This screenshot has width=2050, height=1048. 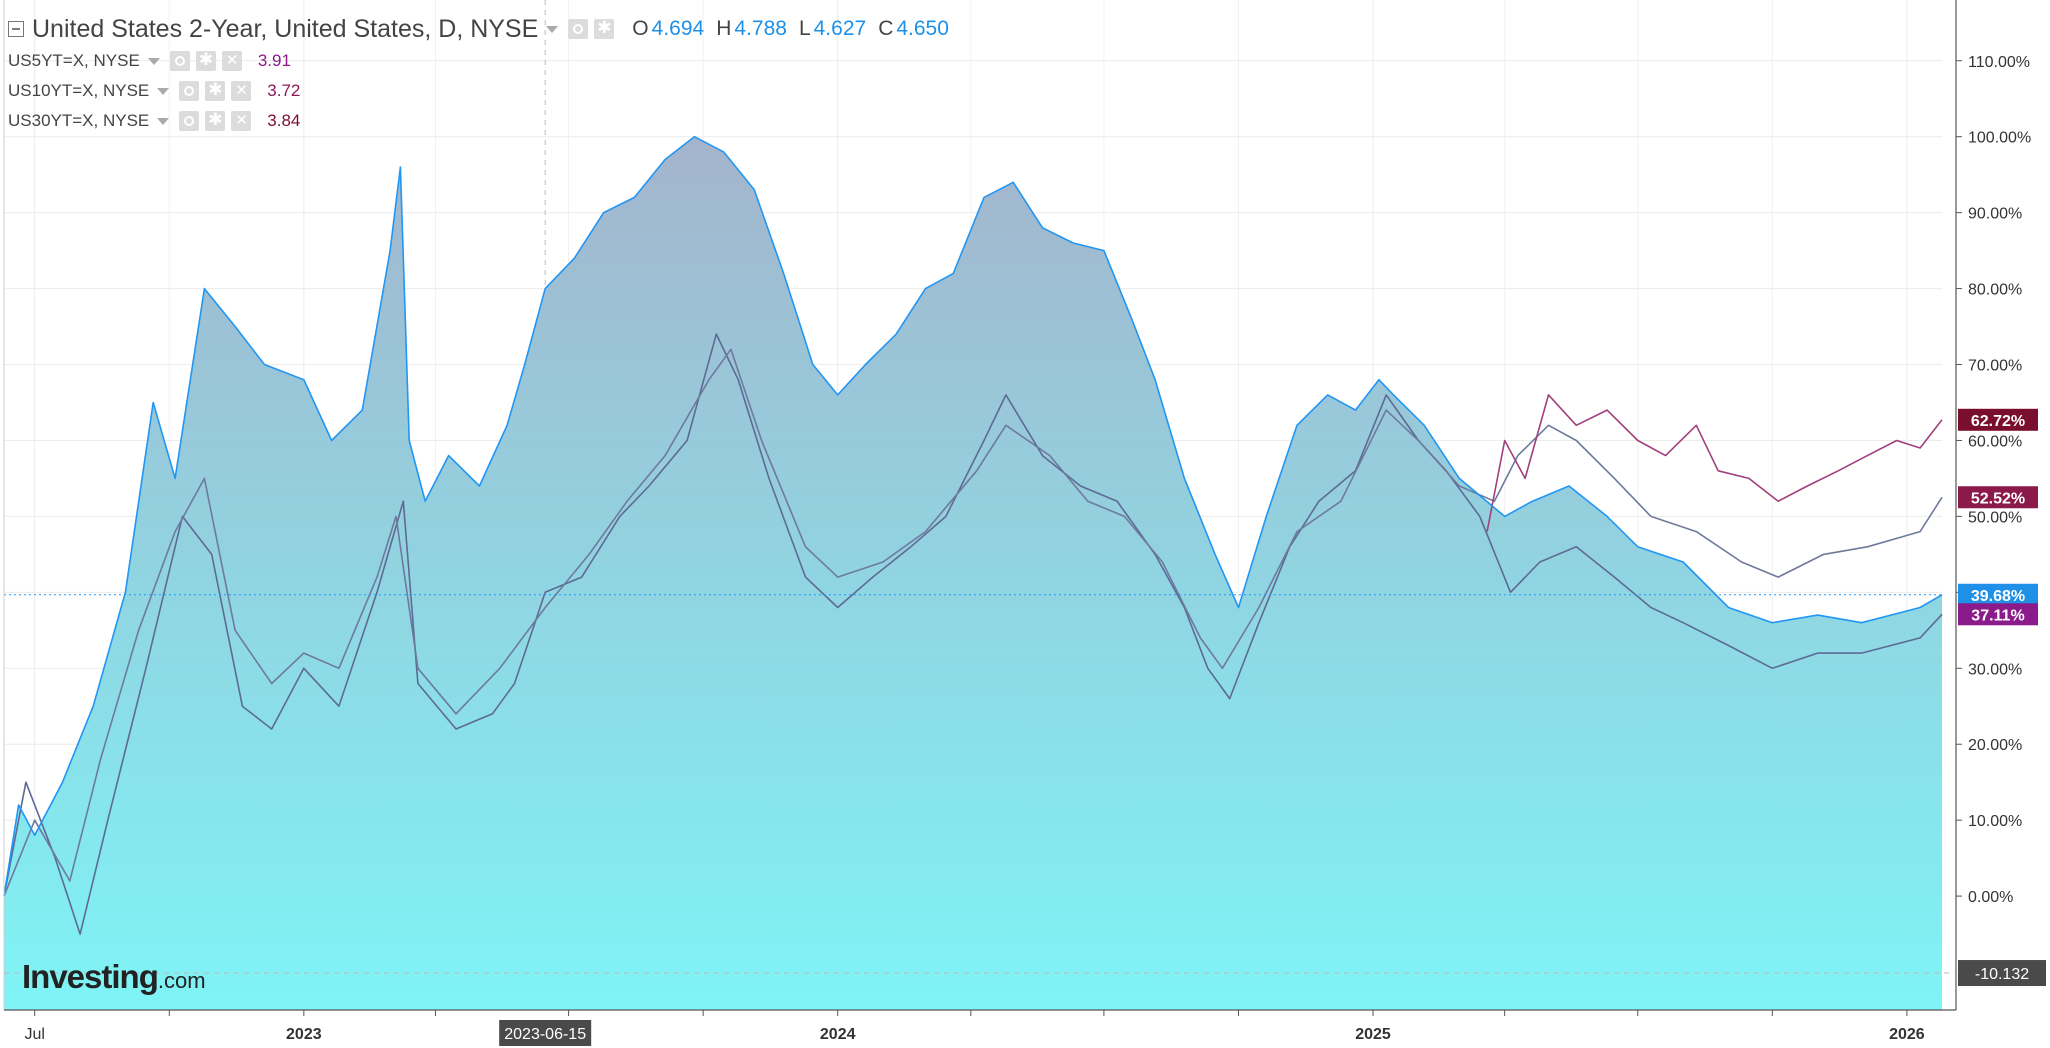 What do you see at coordinates (1995, 821) in the screenshot?
I see `y-tick-label: 10.00%` at bounding box center [1995, 821].